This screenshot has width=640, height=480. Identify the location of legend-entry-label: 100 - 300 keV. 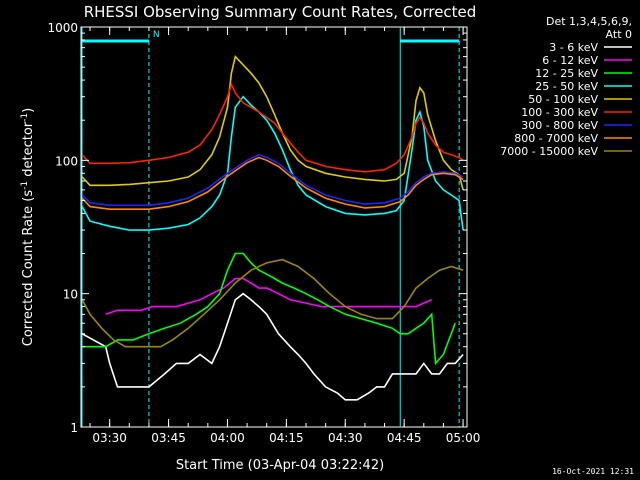
(559, 112).